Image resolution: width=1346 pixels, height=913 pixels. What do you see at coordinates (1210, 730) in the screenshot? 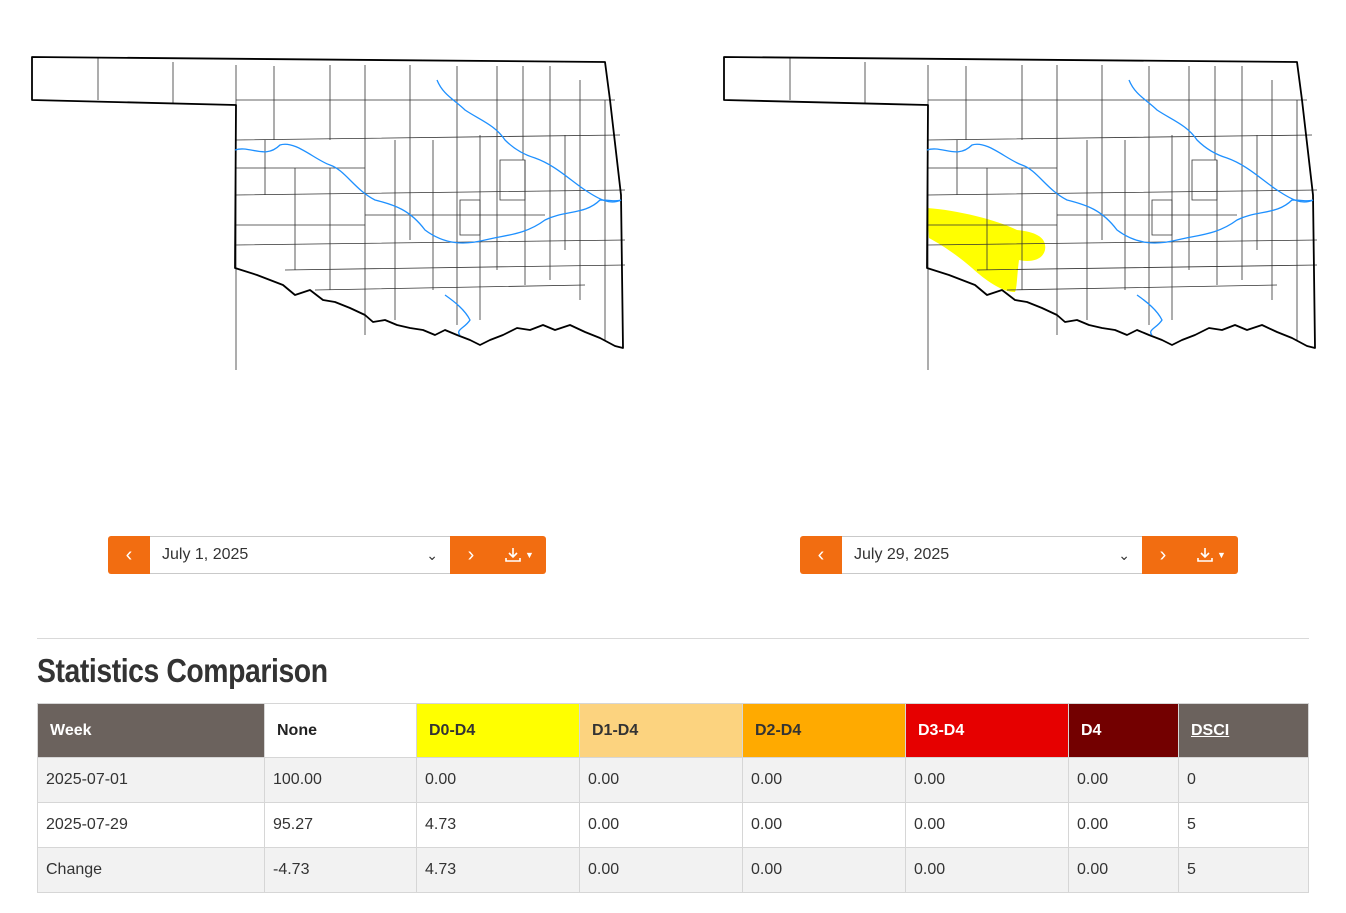
I see `dsci-link: DSCI` at bounding box center [1210, 730].